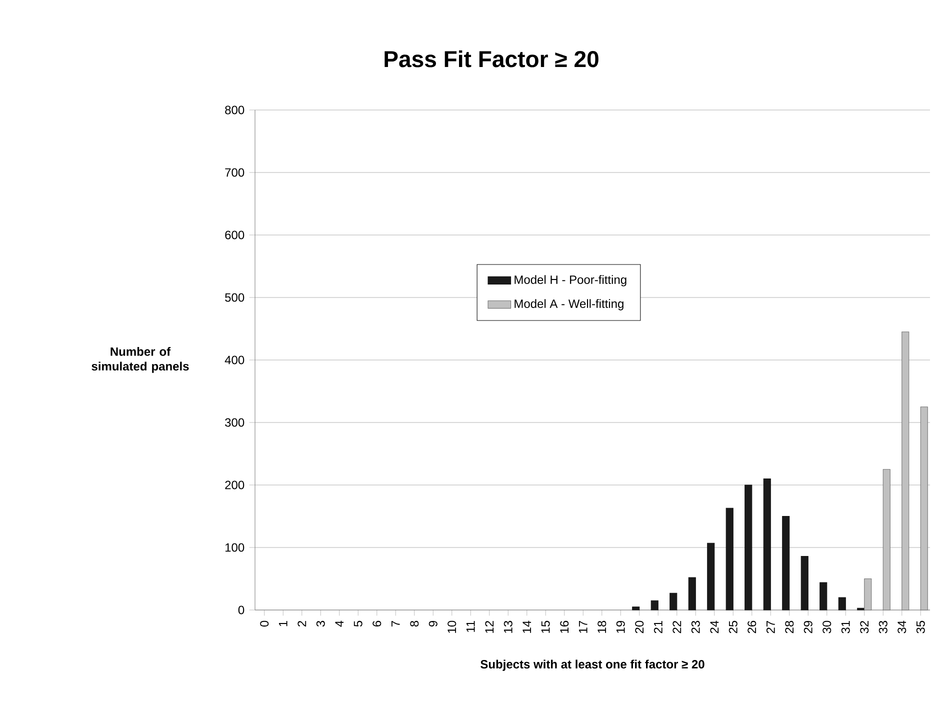  I want to click on y-tick-label: 400, so click(234, 360).